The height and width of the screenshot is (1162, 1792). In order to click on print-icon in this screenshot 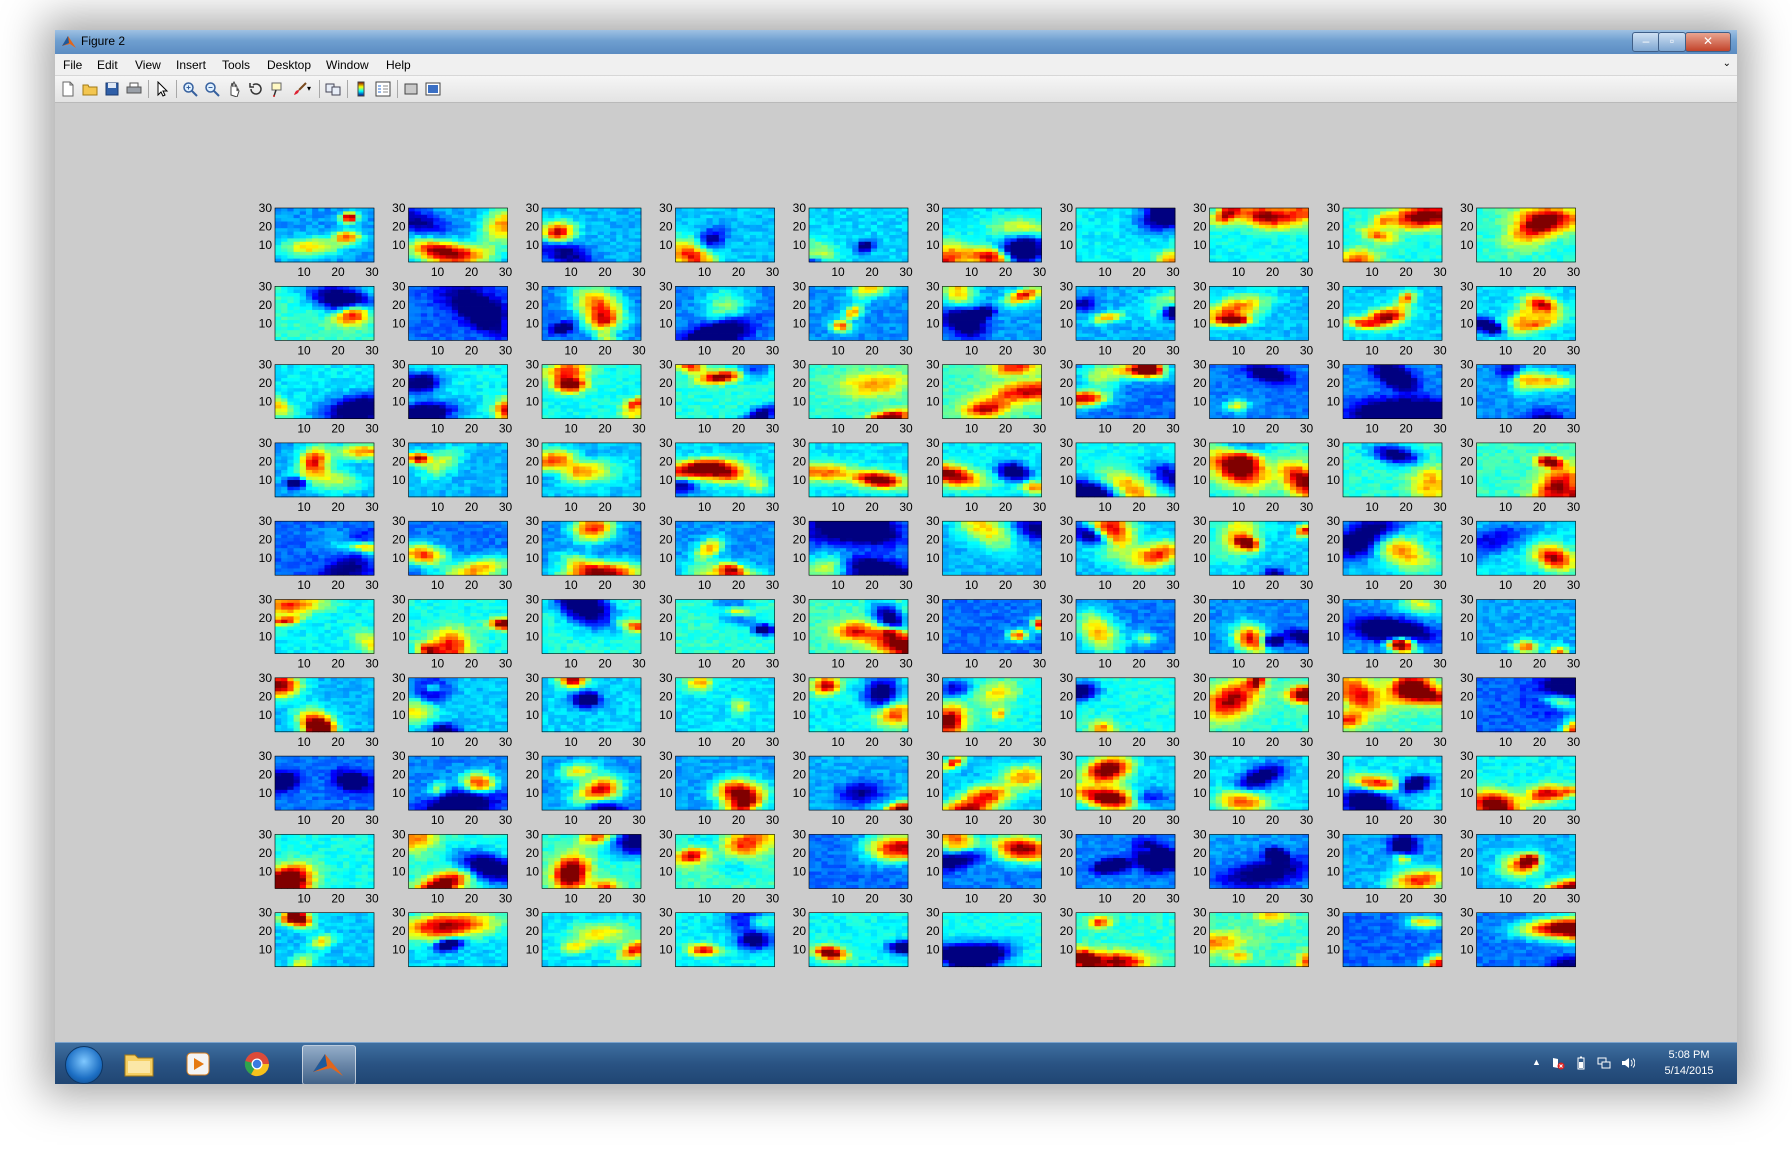, I will do `click(134, 89)`.